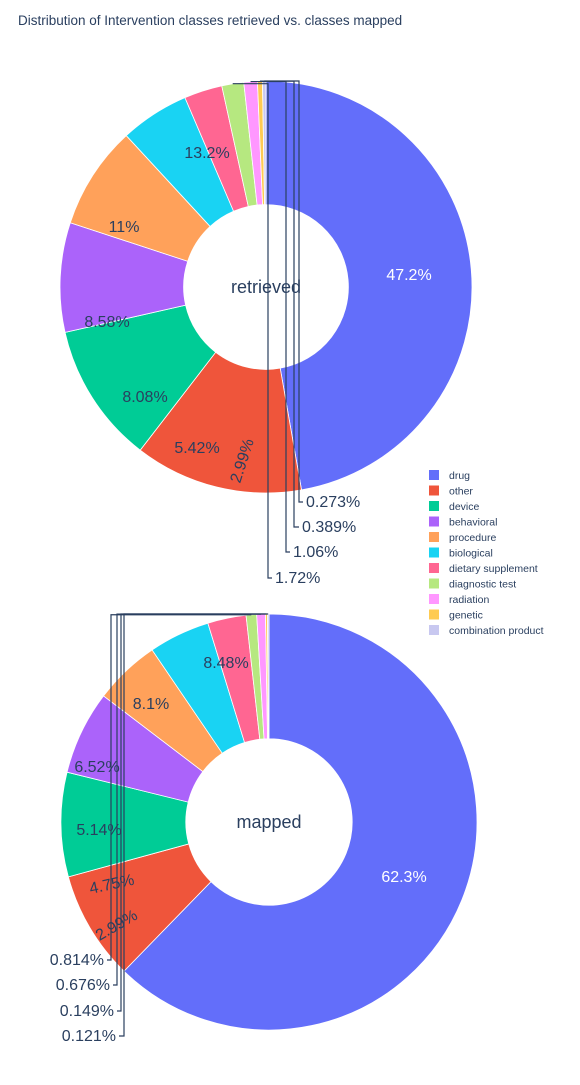  I want to click on legend-label: behavioral, so click(473, 523).